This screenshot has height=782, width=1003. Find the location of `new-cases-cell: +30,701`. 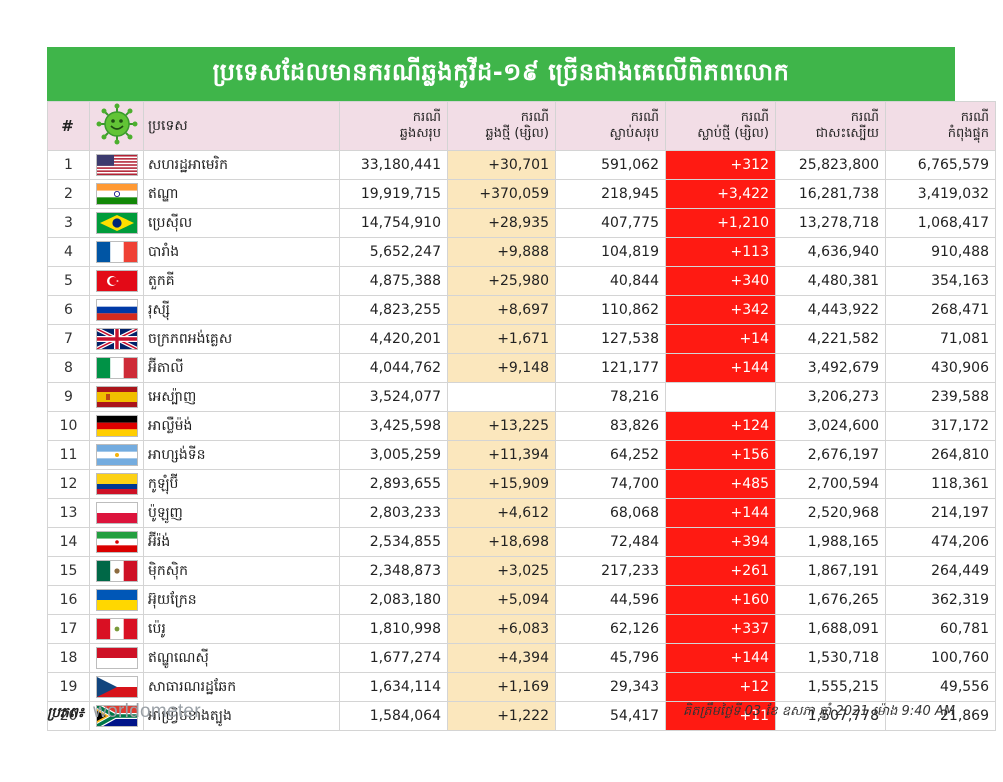

new-cases-cell: +30,701 is located at coordinates (501, 165).